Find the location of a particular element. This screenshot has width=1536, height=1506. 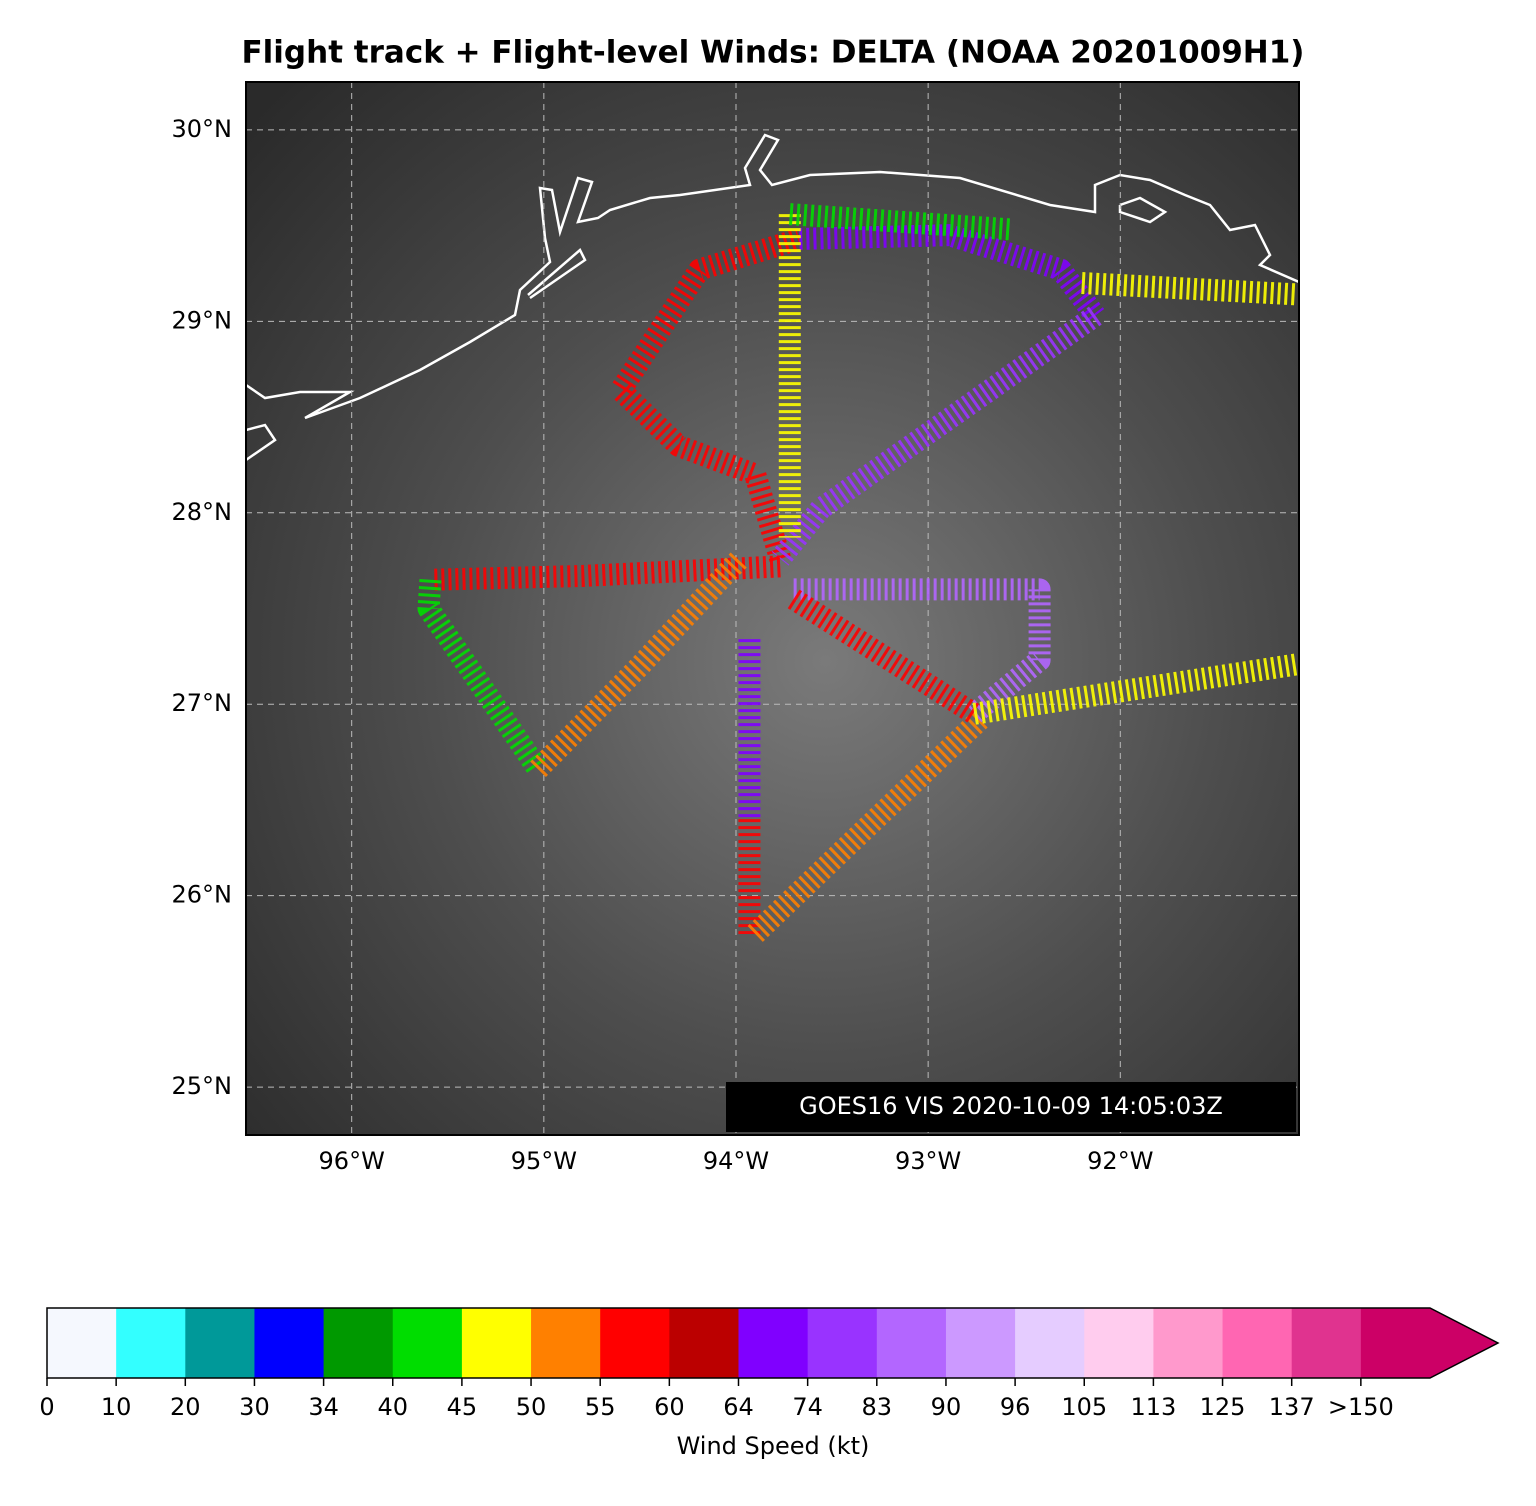

y-tick-label: 30°N is located at coordinates (202, 129).